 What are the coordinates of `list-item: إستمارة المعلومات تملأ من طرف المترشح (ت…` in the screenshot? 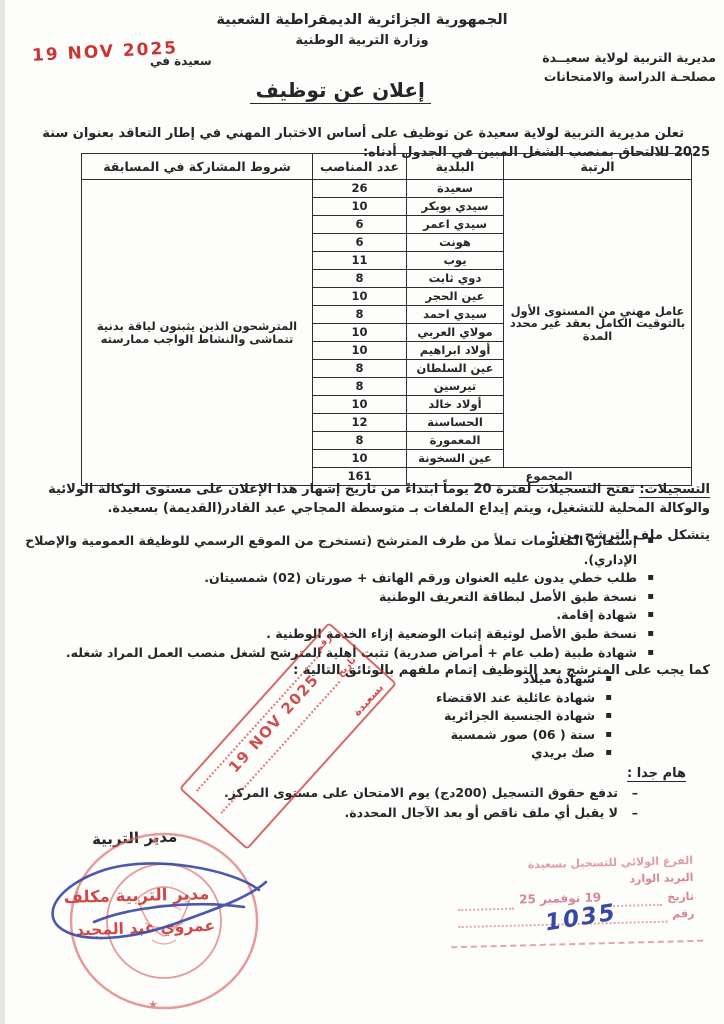 It's located at (335, 550).